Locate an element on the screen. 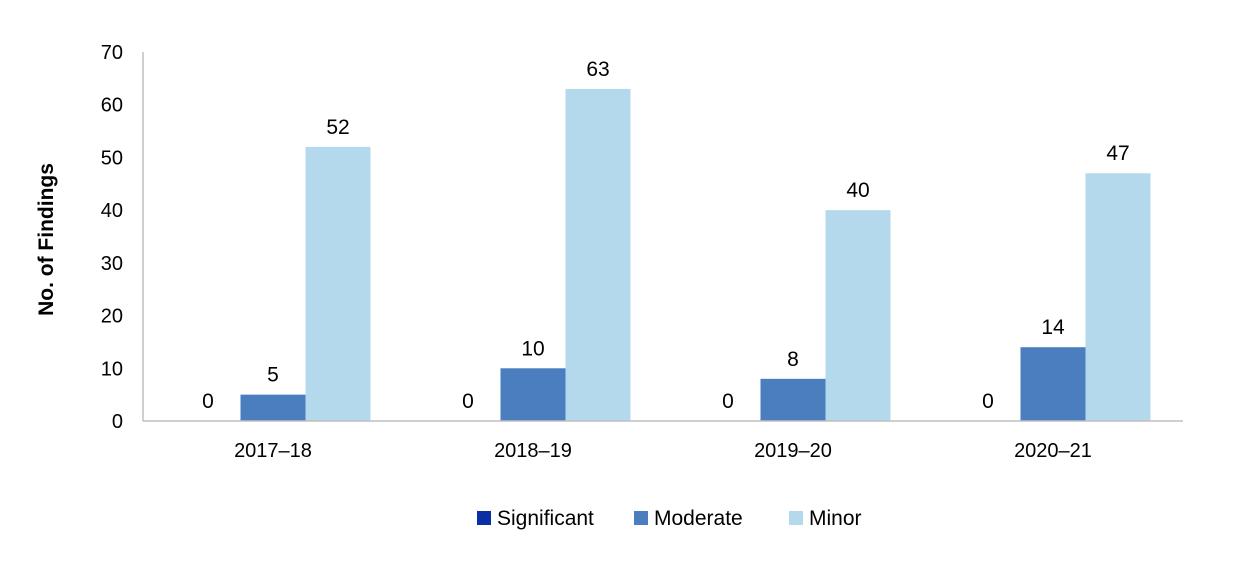 This screenshot has height=565, width=1236. data-label: 5 is located at coordinates (273, 375).